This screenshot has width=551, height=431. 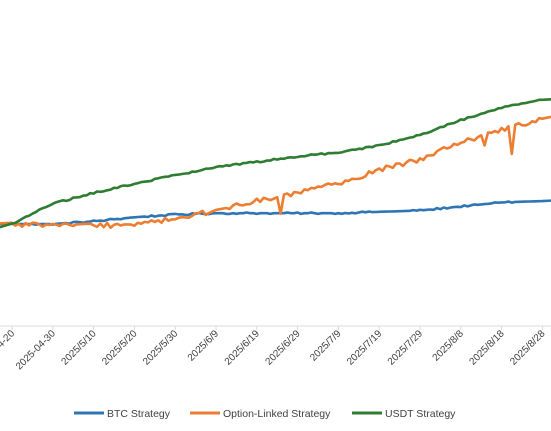 I want to click on x-tick-label: 2025/8/8, so click(x=449, y=346).